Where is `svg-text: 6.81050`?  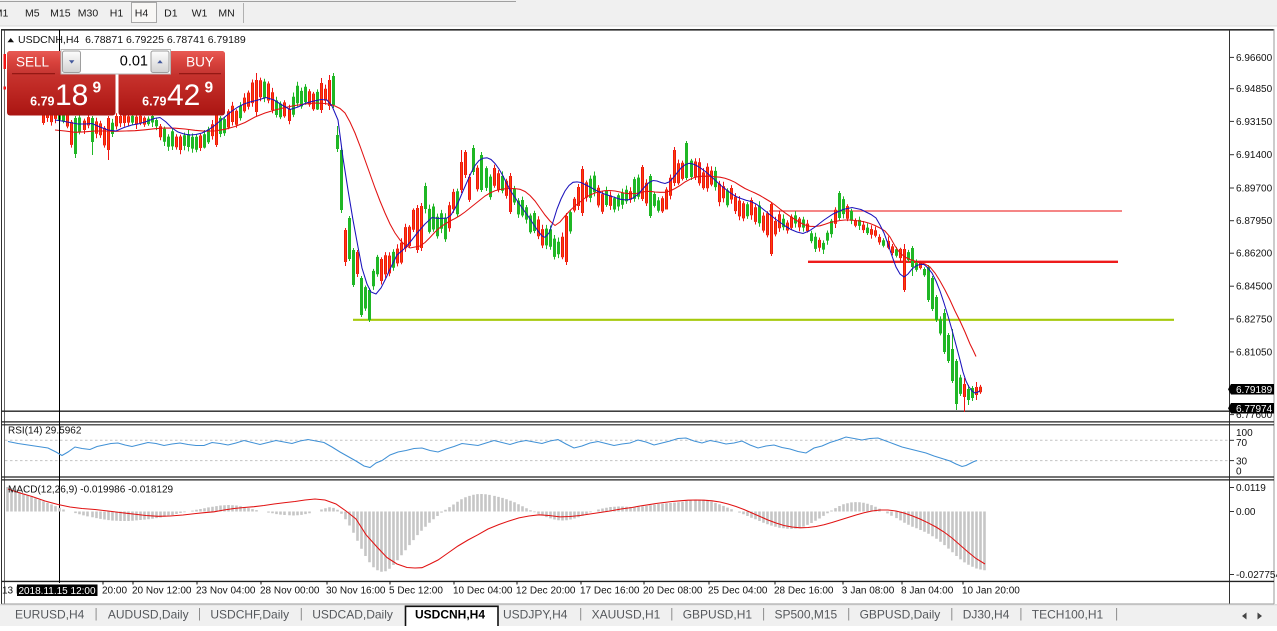 svg-text: 6.81050 is located at coordinates (1254, 352).